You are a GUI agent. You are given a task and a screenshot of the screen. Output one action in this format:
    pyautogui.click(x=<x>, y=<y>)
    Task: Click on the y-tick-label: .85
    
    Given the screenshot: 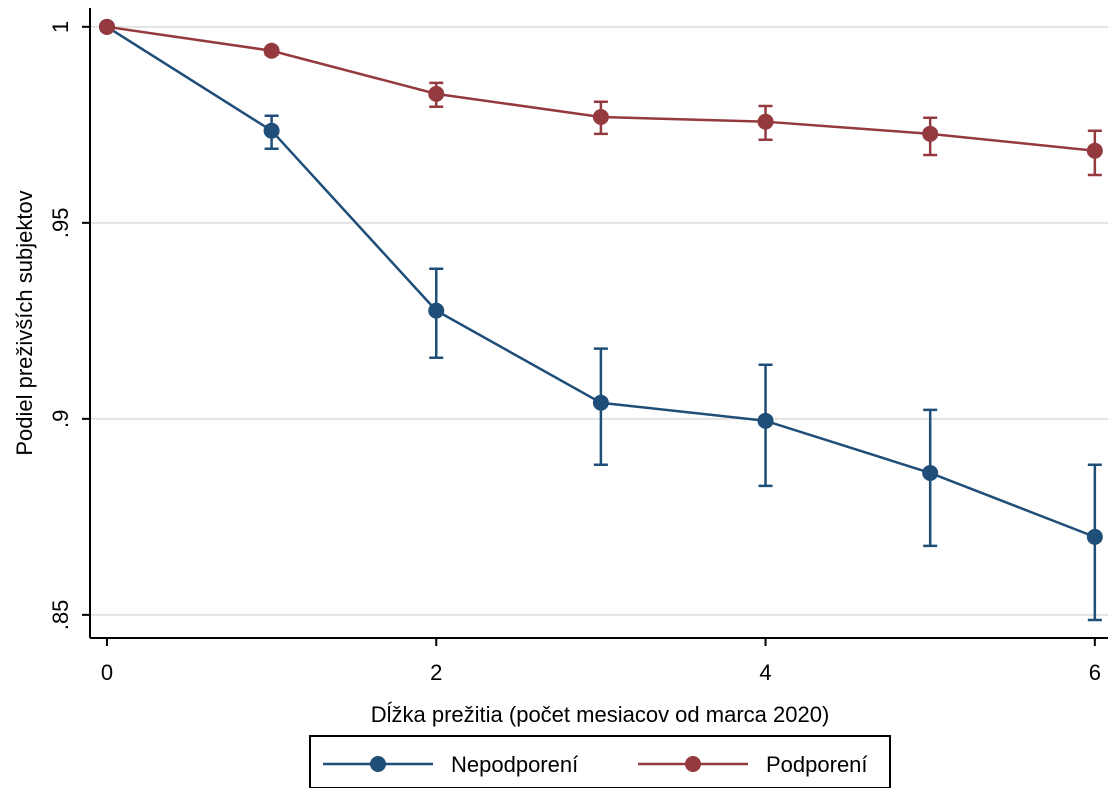 What is the action you would take?
    pyautogui.click(x=60, y=615)
    